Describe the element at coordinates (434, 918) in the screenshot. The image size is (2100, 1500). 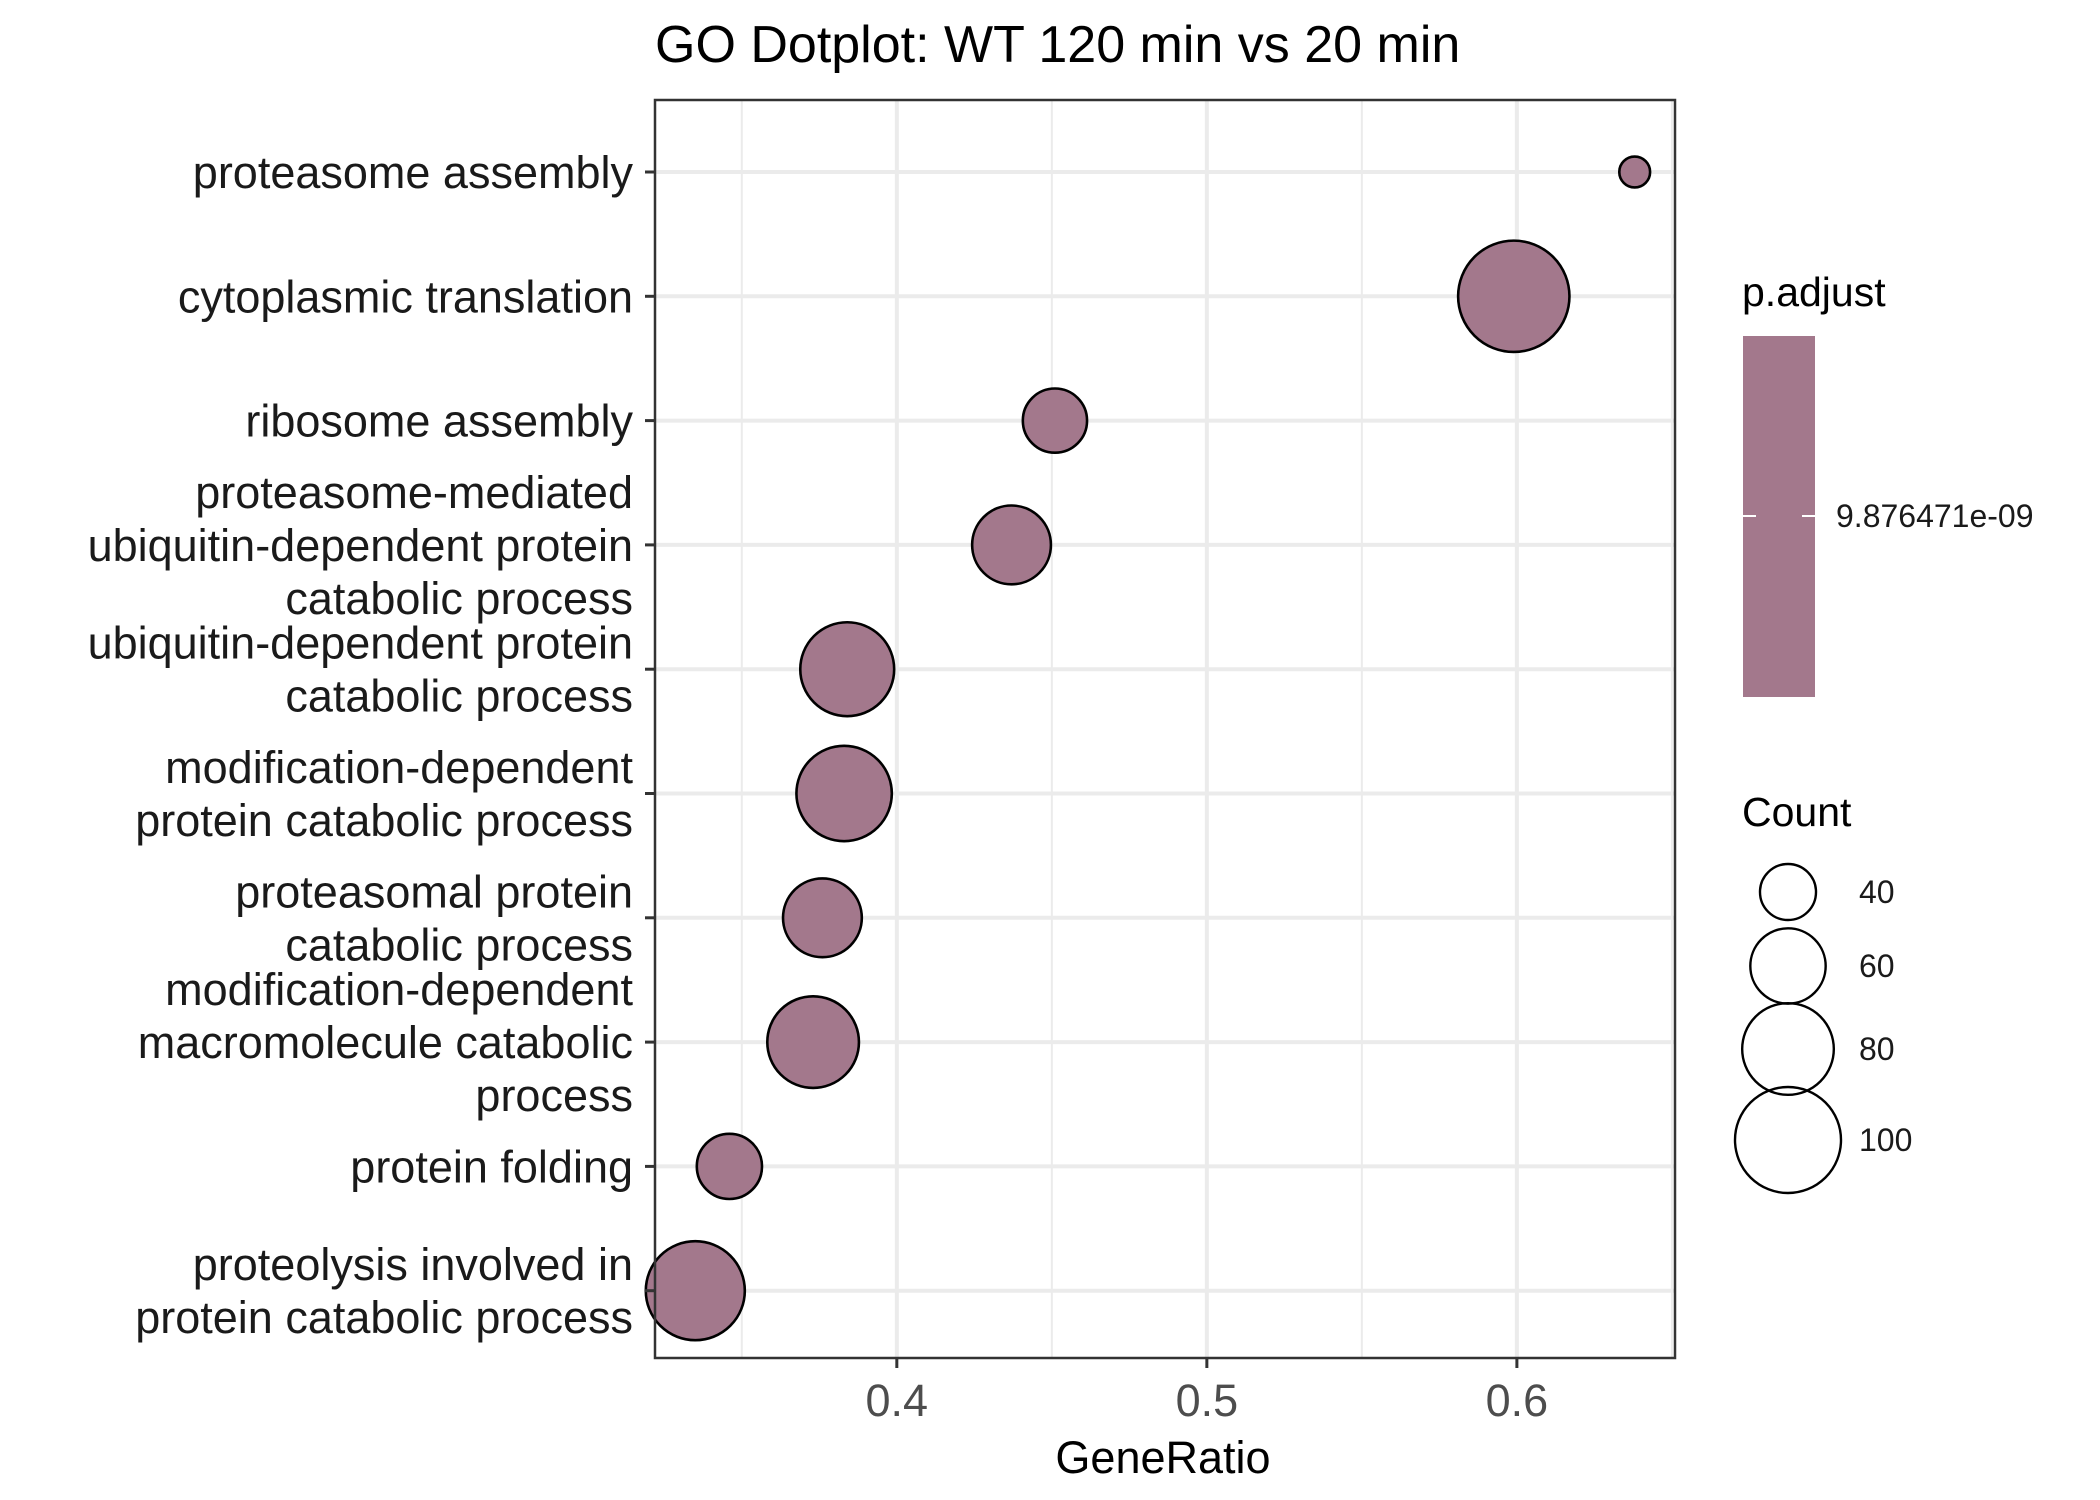
I see `y-tick-label: proteasomal protein catabolic process` at that location.